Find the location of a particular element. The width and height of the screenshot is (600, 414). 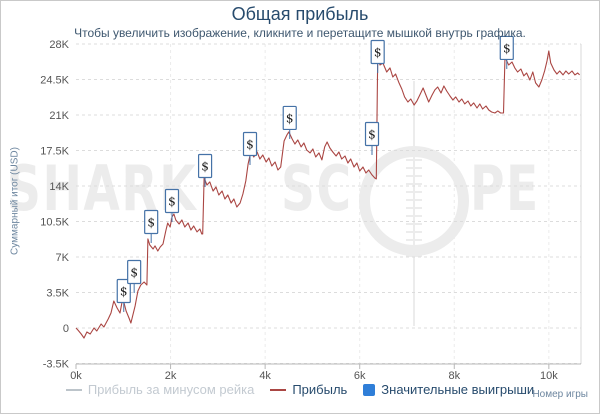

legend-item-profit: Прибыль is located at coordinates (308, 389).